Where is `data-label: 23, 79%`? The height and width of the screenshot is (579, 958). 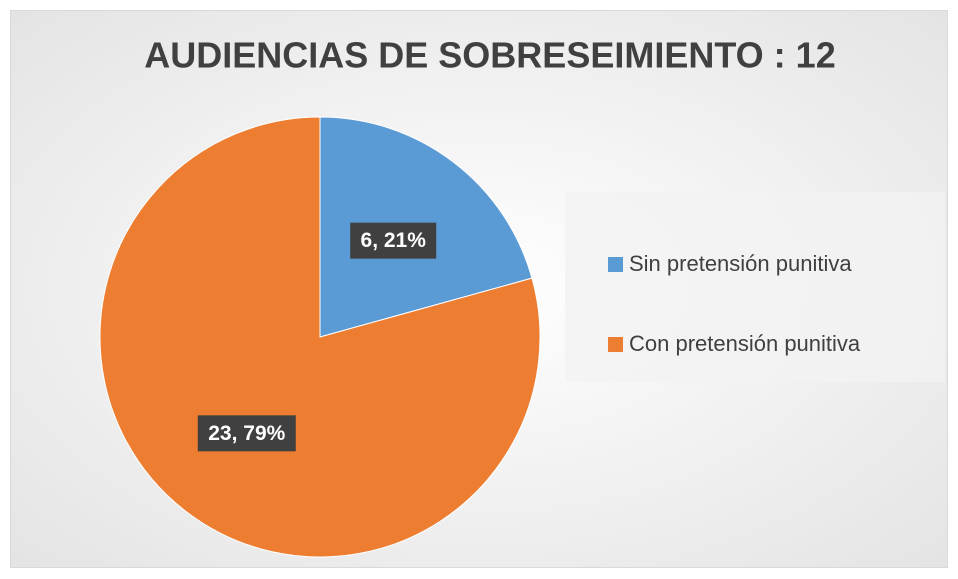
data-label: 23, 79% is located at coordinates (246, 433).